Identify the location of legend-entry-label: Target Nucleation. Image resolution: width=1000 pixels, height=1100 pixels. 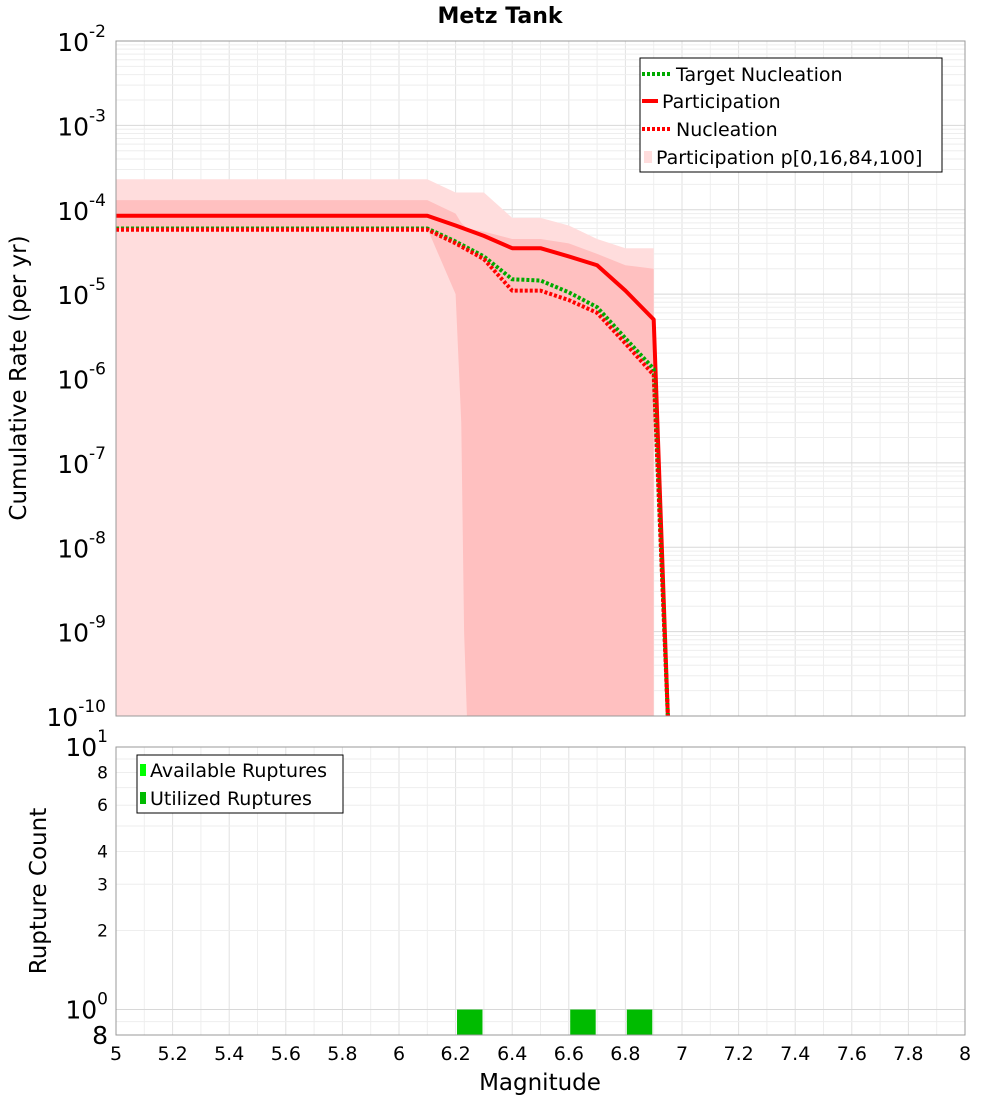
(759, 75).